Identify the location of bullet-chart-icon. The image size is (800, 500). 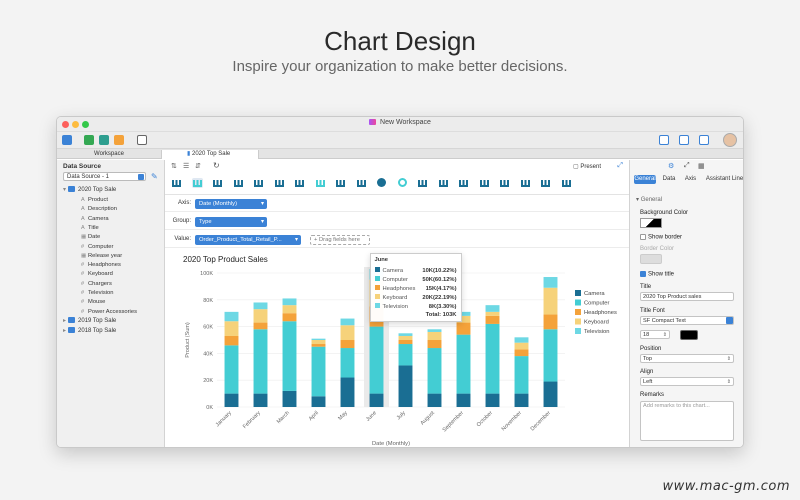
(484, 183).